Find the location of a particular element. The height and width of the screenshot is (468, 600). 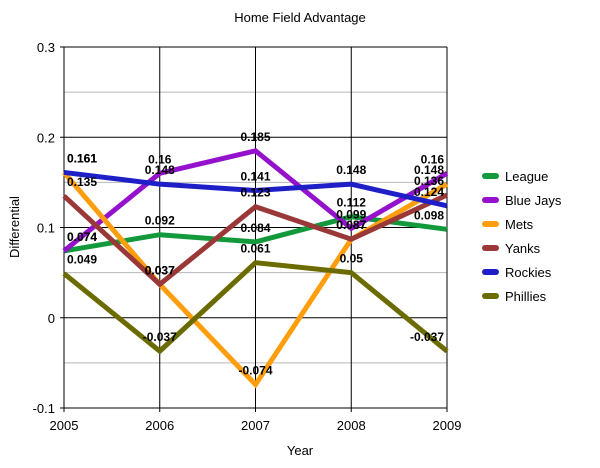

data-label: -0.074 is located at coordinates (255, 371).